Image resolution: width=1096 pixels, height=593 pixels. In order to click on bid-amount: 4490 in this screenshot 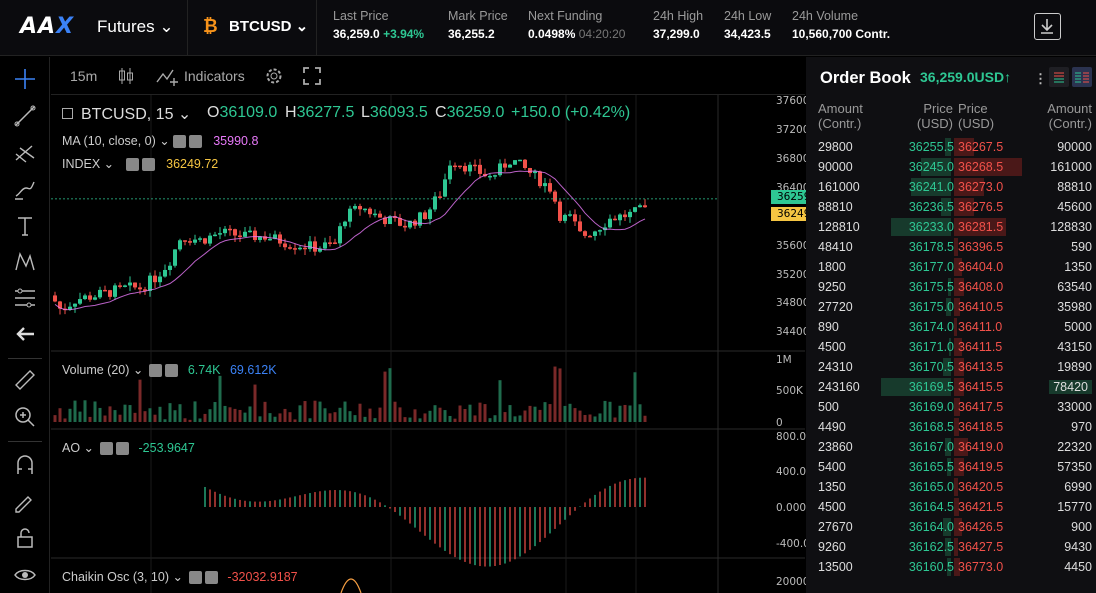, I will do `click(832, 427)`.